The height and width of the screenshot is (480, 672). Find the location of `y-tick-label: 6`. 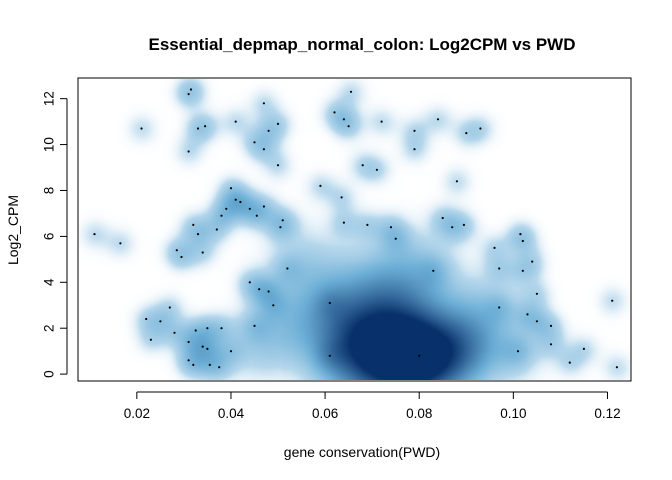

y-tick-label: 6 is located at coordinates (49, 237).